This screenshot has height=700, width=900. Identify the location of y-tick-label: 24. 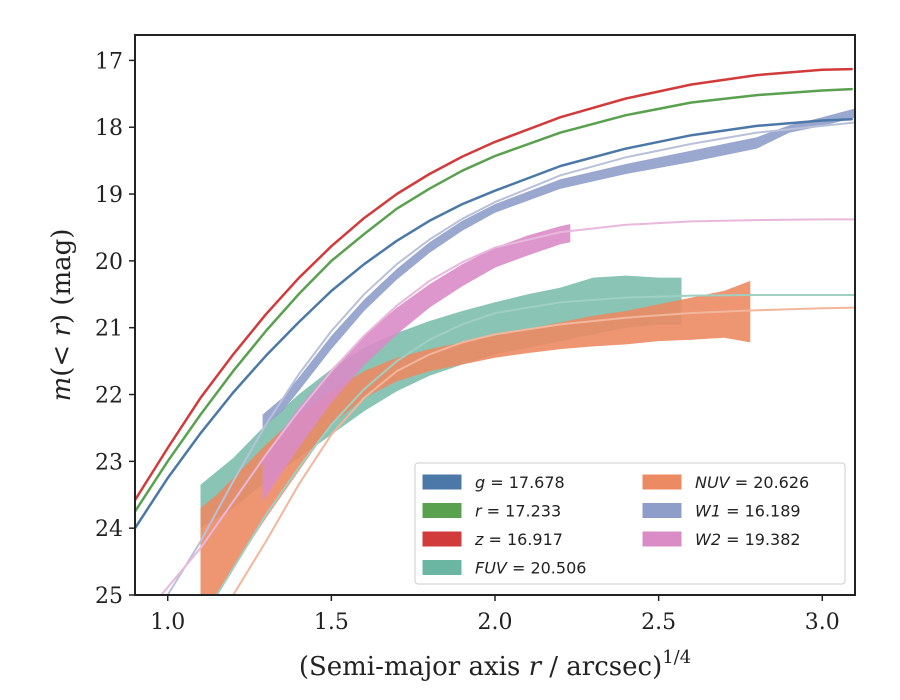
(109, 529).